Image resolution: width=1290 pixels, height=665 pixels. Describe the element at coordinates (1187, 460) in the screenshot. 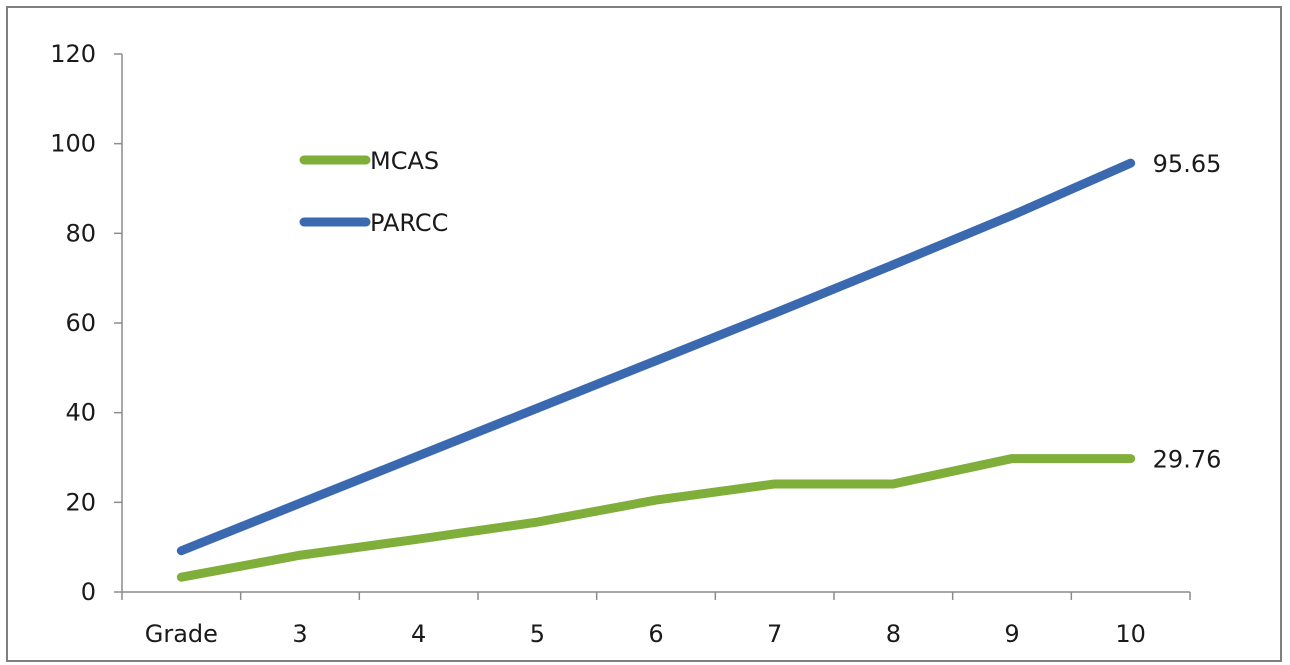

I see `end-data-label-mcas: 29.76` at that location.